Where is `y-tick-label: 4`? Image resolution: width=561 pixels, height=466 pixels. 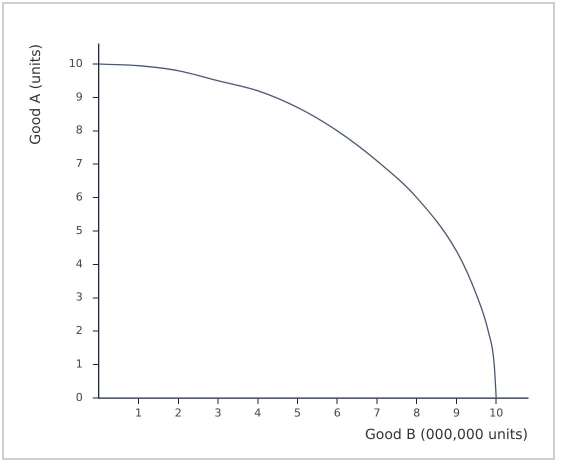
y-tick-label: 4 is located at coordinates (79, 263).